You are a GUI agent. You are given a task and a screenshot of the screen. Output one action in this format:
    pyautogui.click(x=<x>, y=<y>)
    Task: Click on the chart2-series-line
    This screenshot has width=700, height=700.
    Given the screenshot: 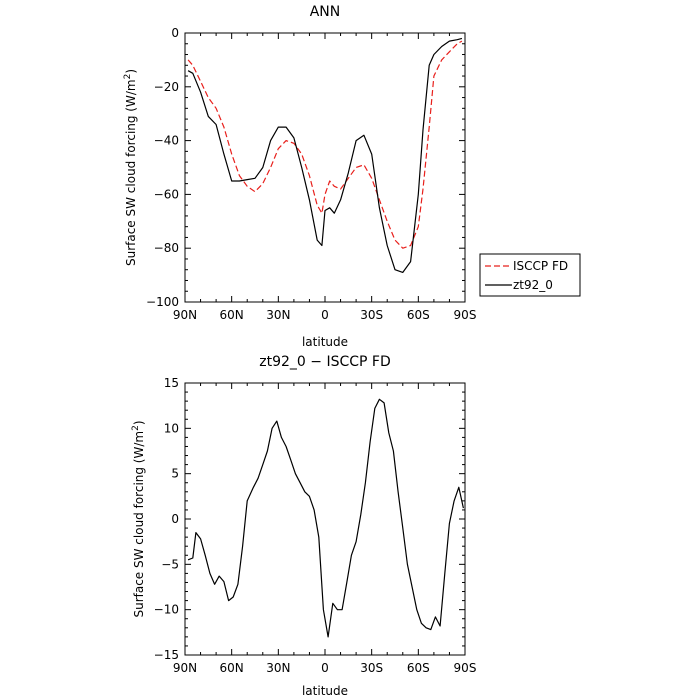 What is the action you would take?
    pyautogui.click(x=325, y=518)
    